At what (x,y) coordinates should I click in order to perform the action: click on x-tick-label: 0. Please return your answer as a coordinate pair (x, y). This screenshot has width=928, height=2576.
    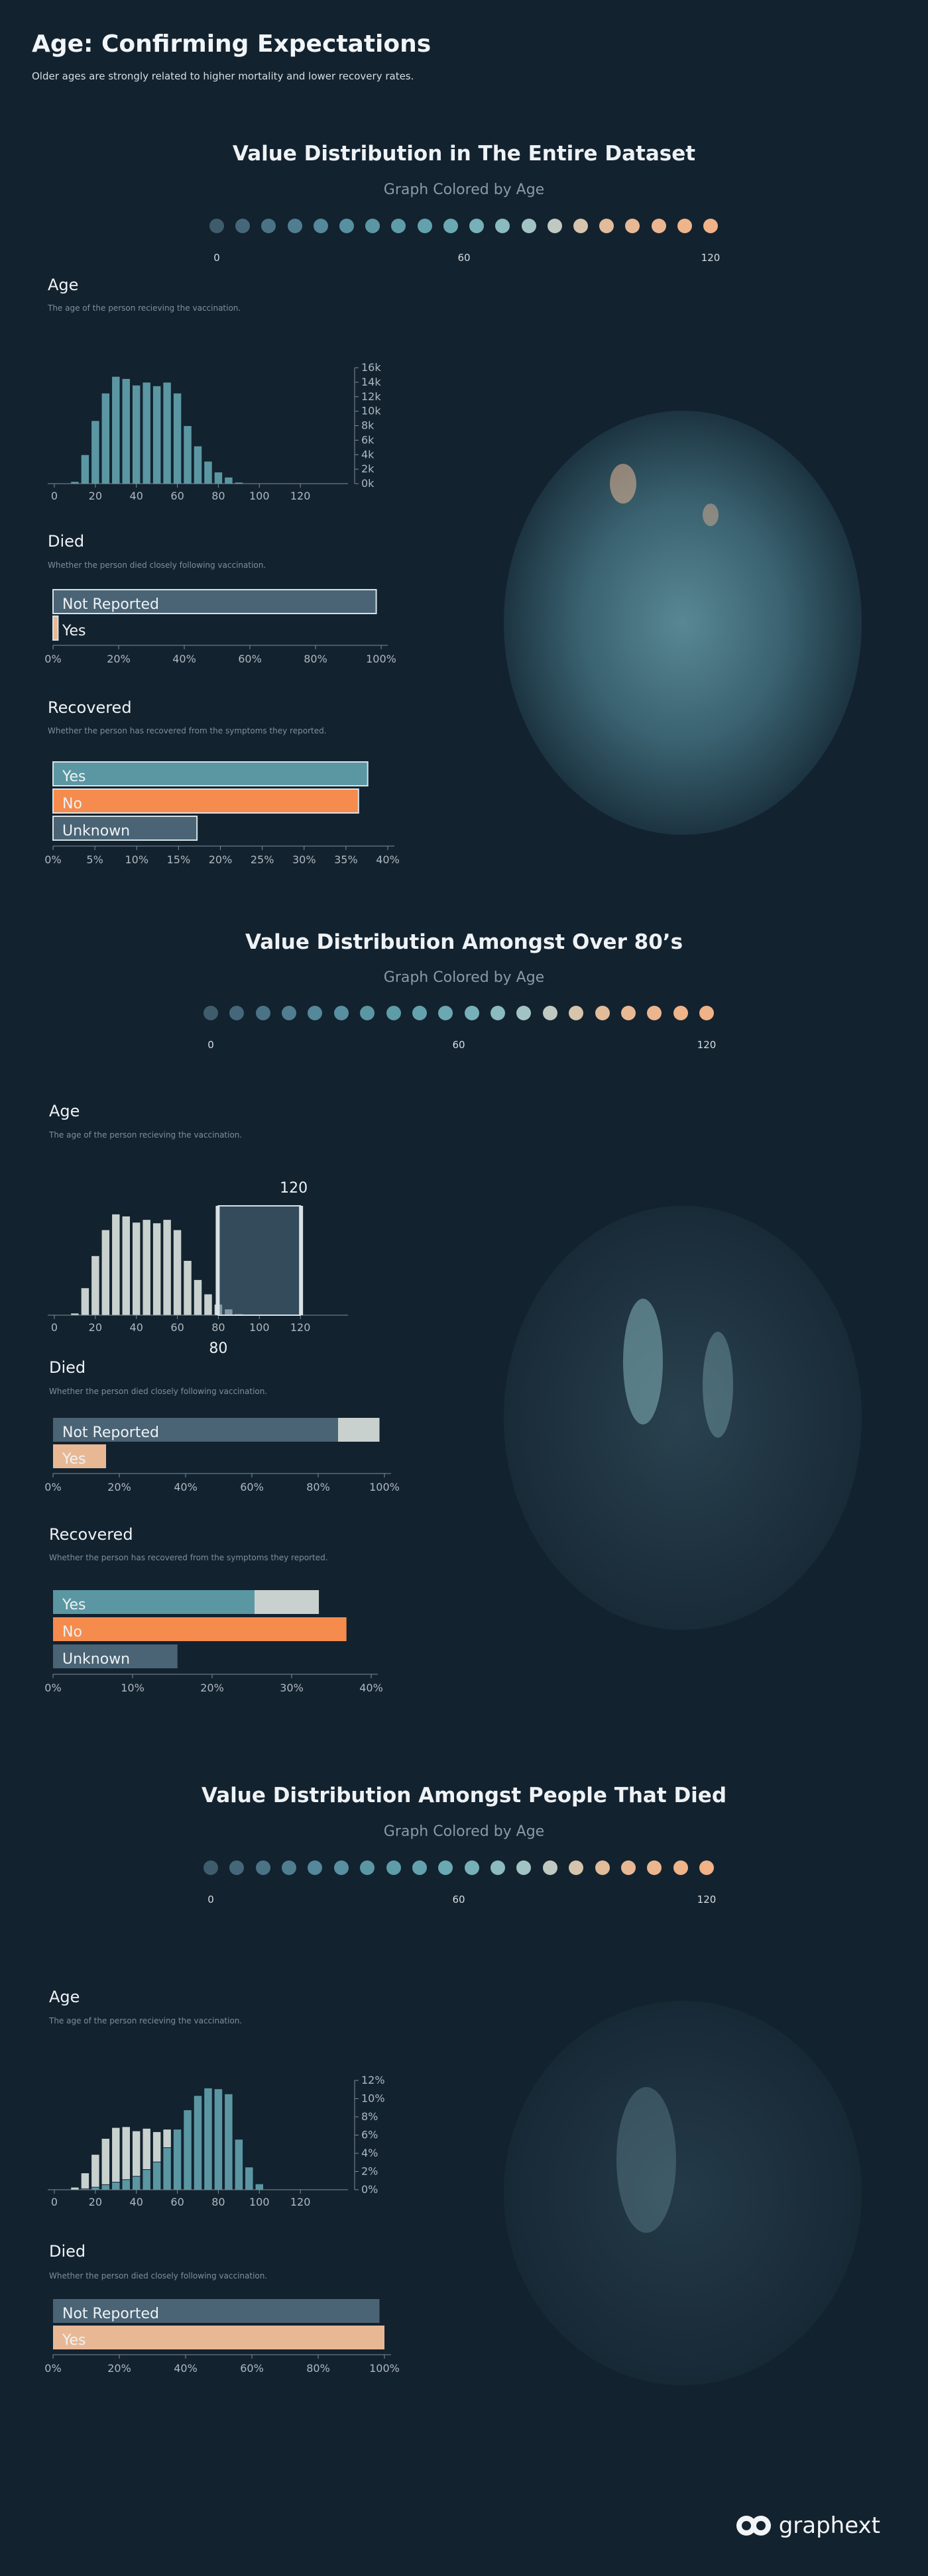
    Looking at the image, I should click on (54, 496).